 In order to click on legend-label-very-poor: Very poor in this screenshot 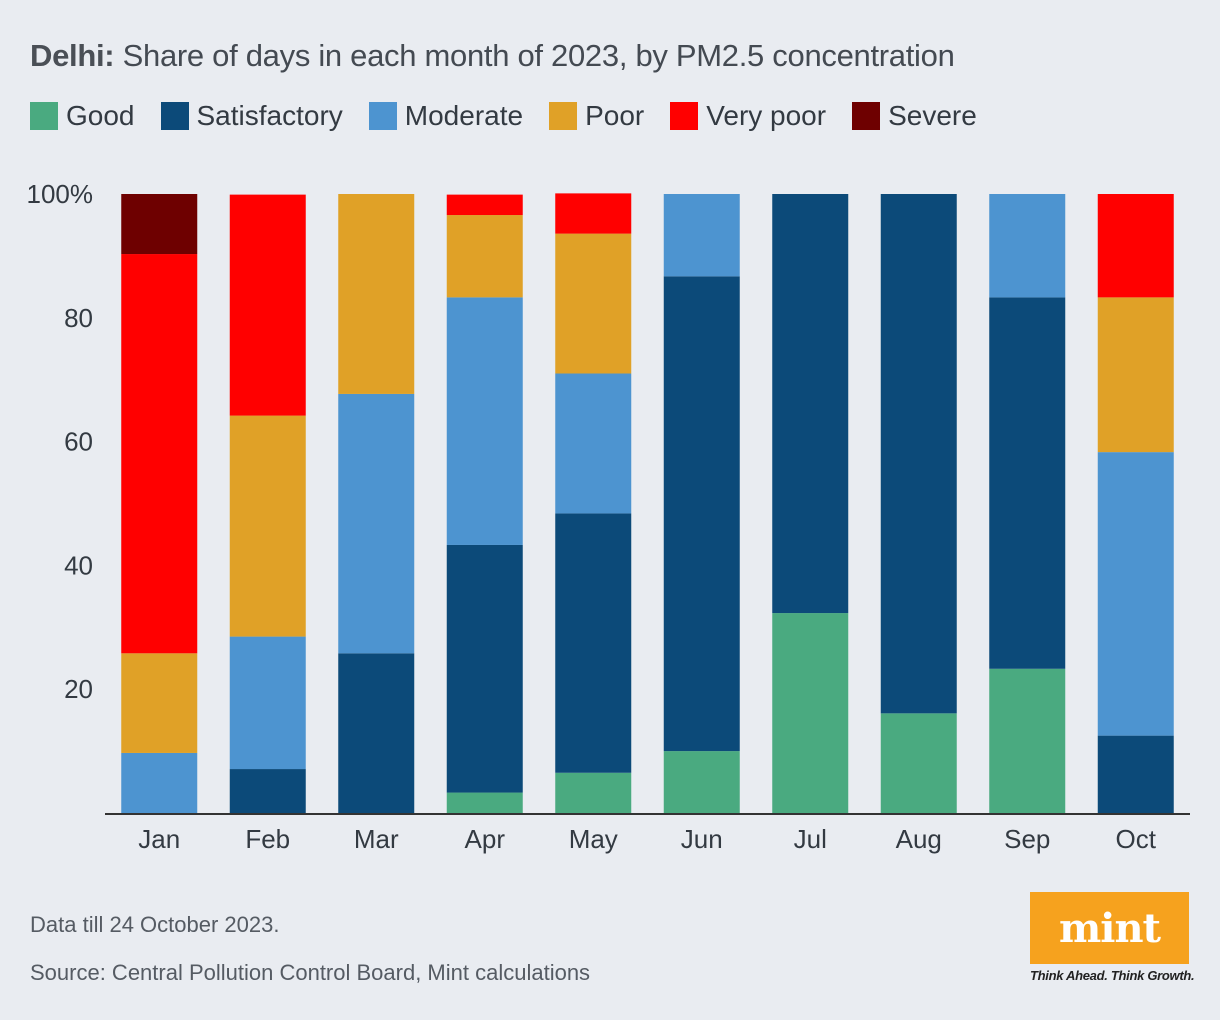, I will do `click(766, 115)`.